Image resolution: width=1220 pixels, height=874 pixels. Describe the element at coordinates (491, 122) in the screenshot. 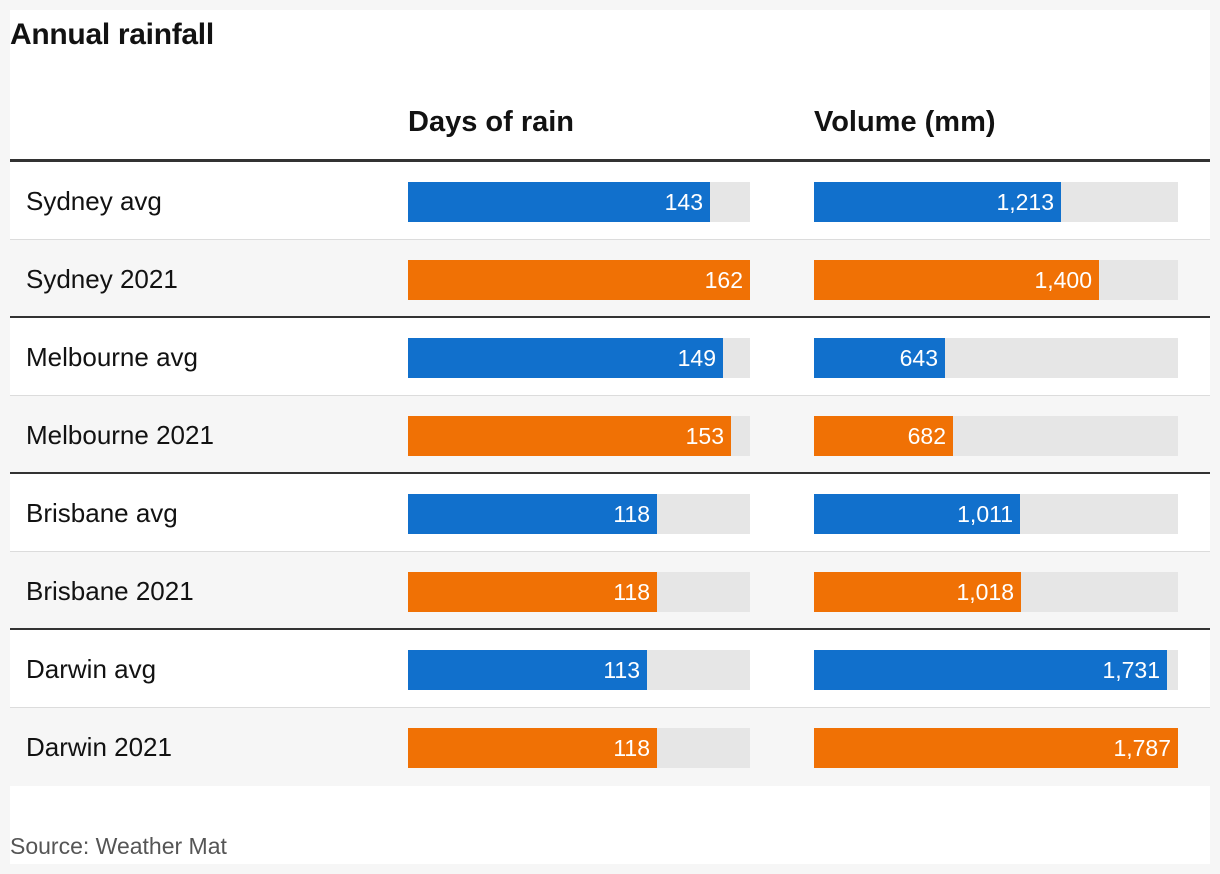

I see `column-header-days: Days of rain` at that location.